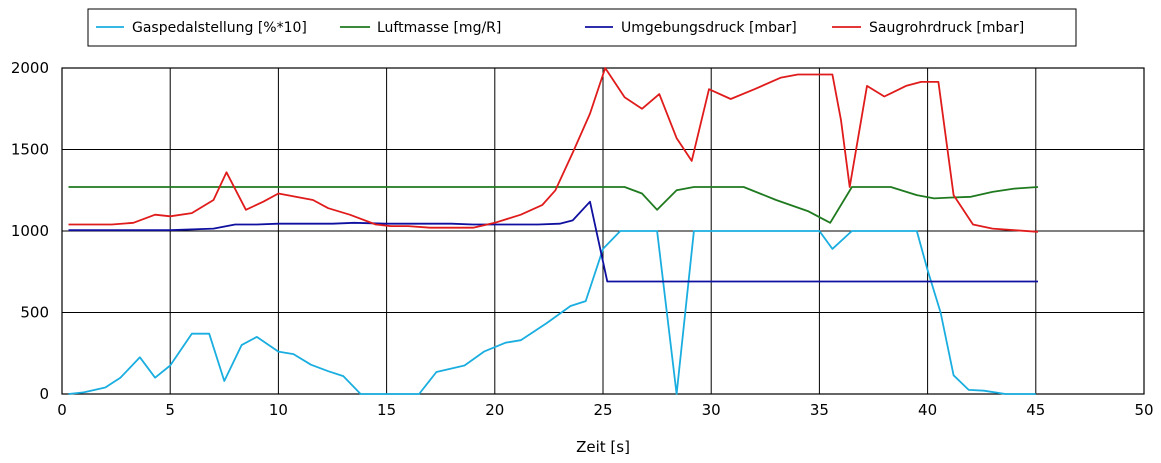 Image resolution: width=1161 pixels, height=463 pixels. What do you see at coordinates (219, 28) in the screenshot?
I see `legend-label-1: Gaspedalstellung [%*10]` at bounding box center [219, 28].